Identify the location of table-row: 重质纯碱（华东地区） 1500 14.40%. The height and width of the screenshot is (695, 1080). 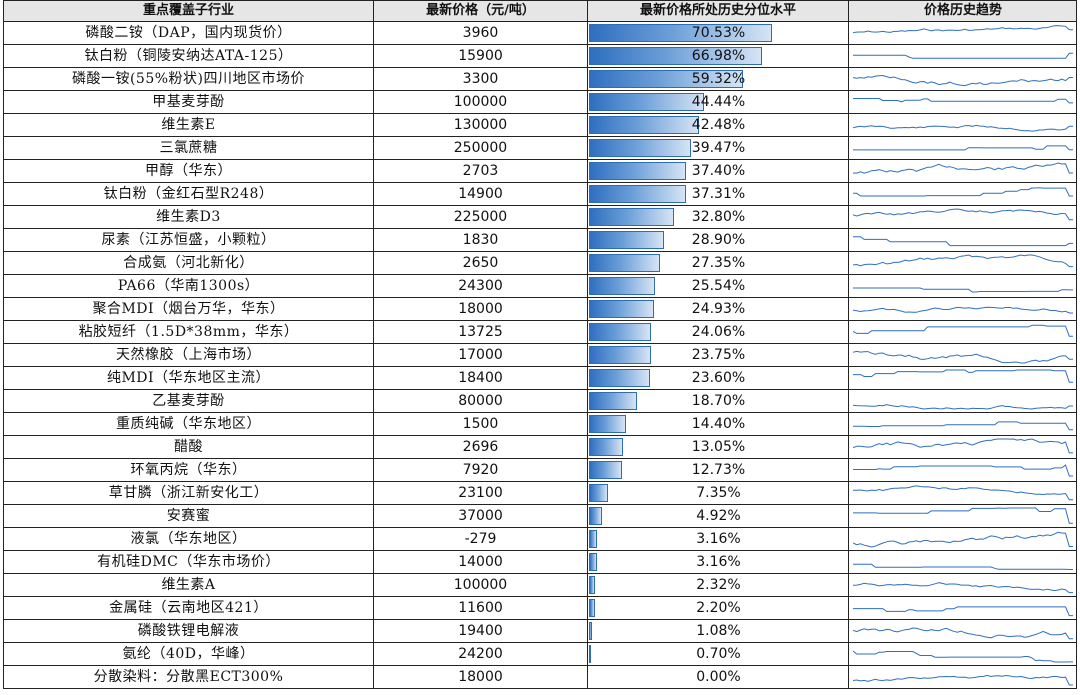
(540, 424).